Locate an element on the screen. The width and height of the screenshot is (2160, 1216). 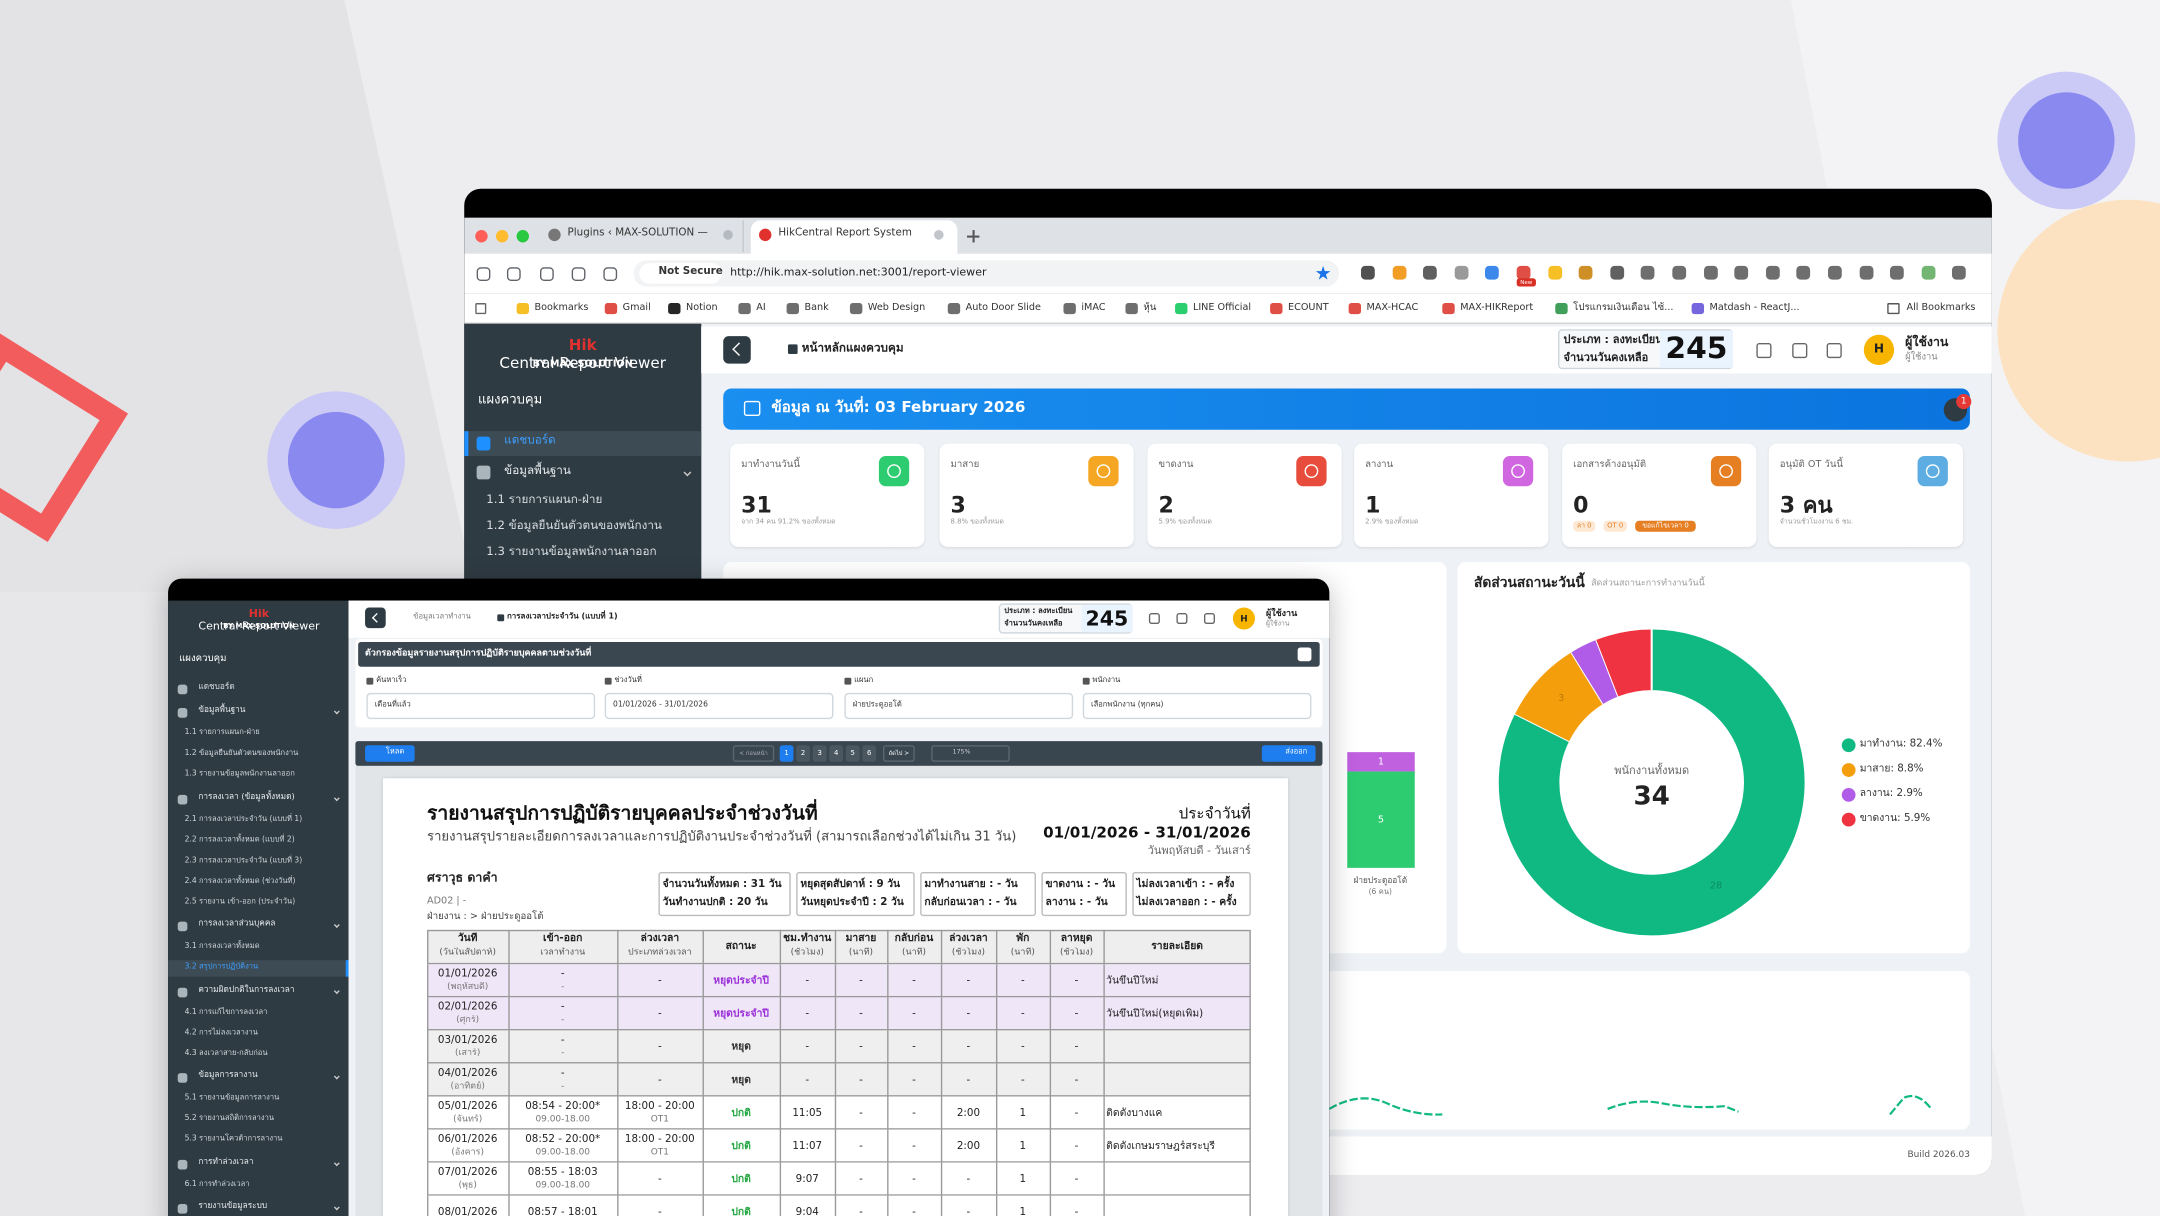
sidebar-item: 2.2 การลงเวลาทั้งหมด (แบบที่ 2) is located at coordinates (239, 839).